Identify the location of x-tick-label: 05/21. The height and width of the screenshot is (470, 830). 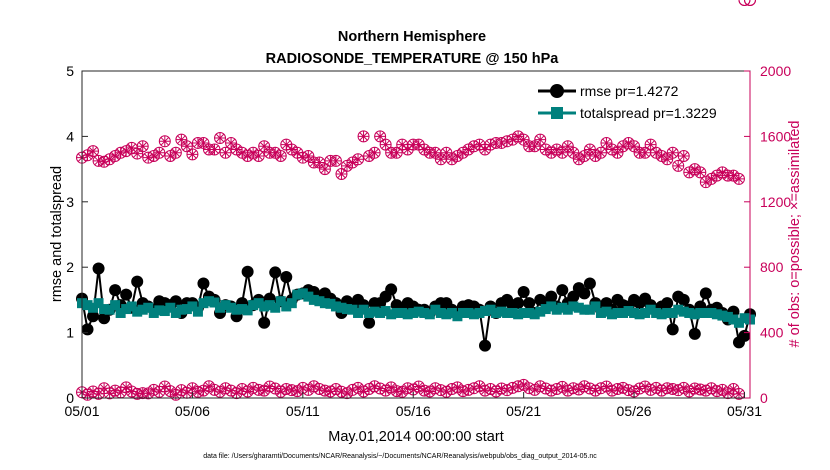
(523, 411).